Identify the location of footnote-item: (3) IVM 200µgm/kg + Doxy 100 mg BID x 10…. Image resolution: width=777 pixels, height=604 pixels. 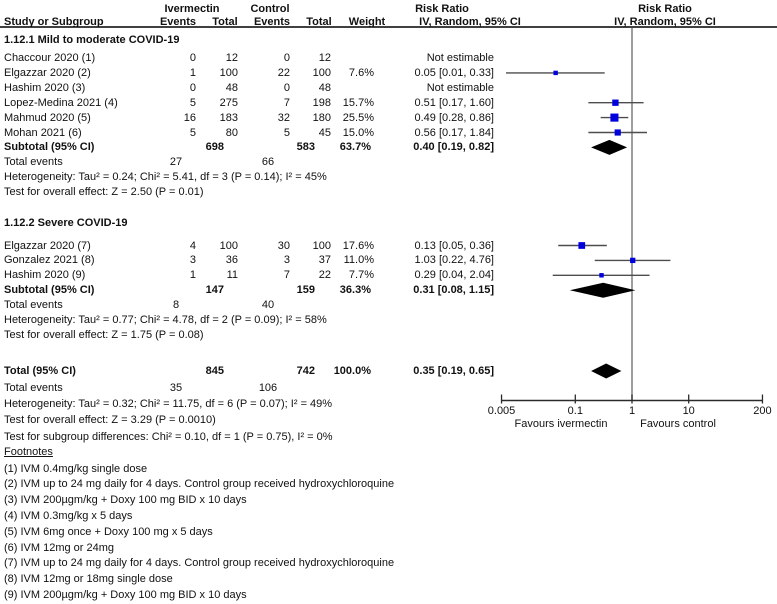
(125, 500).